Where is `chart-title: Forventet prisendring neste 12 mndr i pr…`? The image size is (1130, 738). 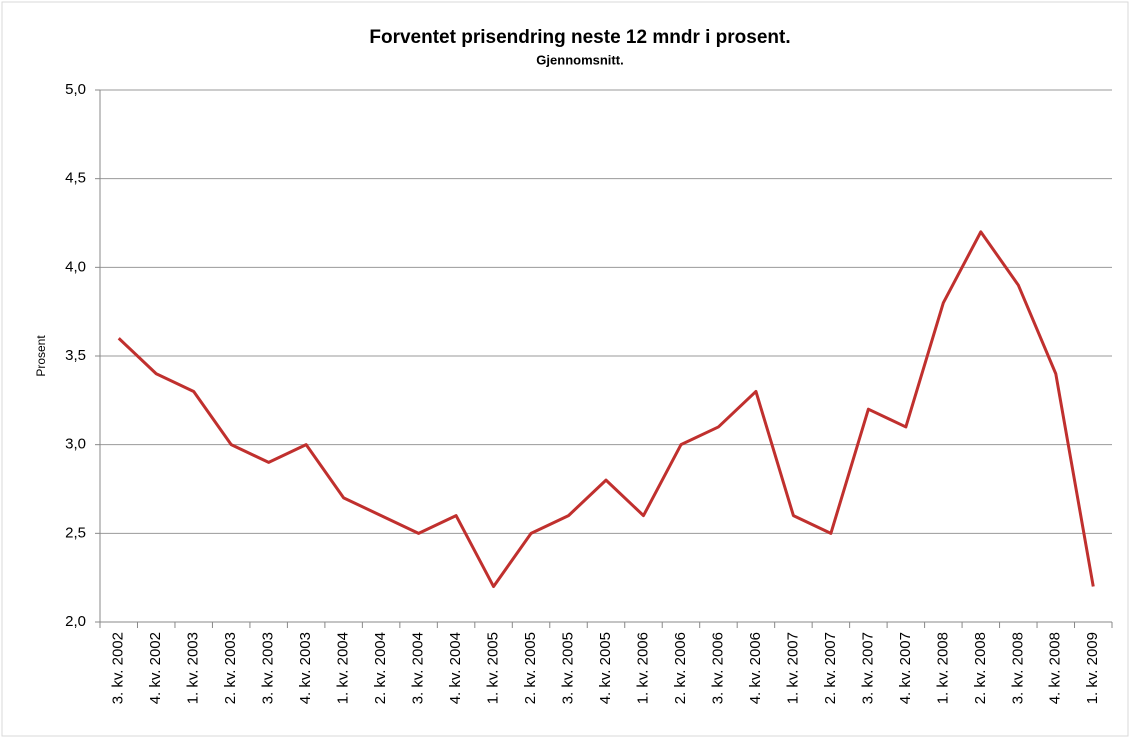 chart-title: Forventet prisendring neste 12 mndr i pr… is located at coordinates (579, 37).